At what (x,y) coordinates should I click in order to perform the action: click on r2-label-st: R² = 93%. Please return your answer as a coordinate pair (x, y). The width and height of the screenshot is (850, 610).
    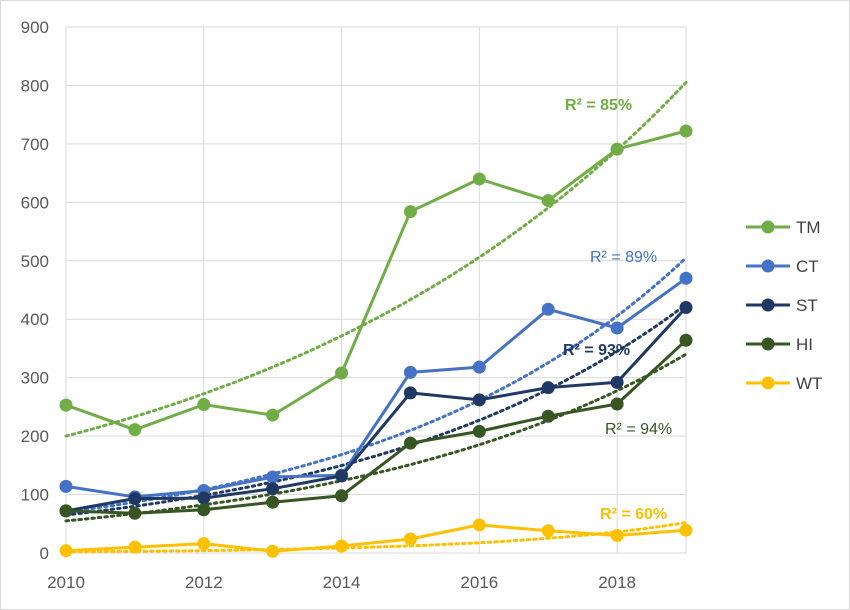
    Looking at the image, I should click on (596, 350).